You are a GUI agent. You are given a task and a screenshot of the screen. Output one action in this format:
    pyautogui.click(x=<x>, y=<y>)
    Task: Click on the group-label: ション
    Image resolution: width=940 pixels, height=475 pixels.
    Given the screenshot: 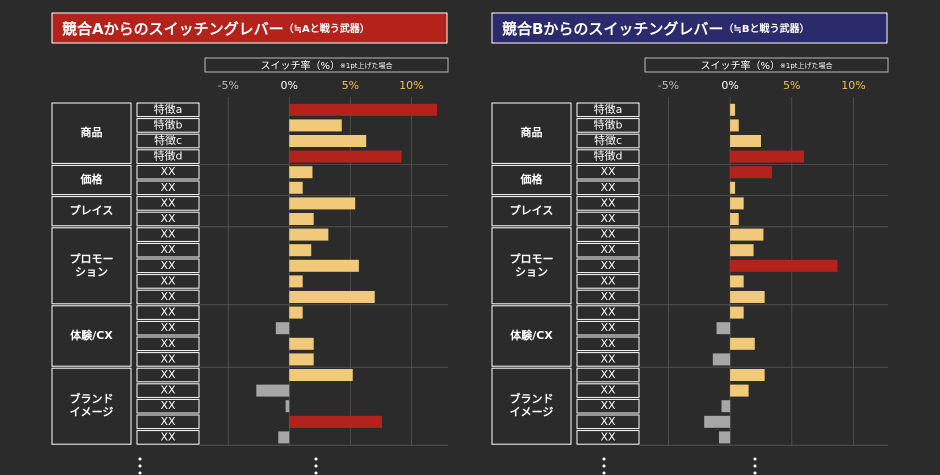 What is the action you would take?
    pyautogui.click(x=91, y=271)
    